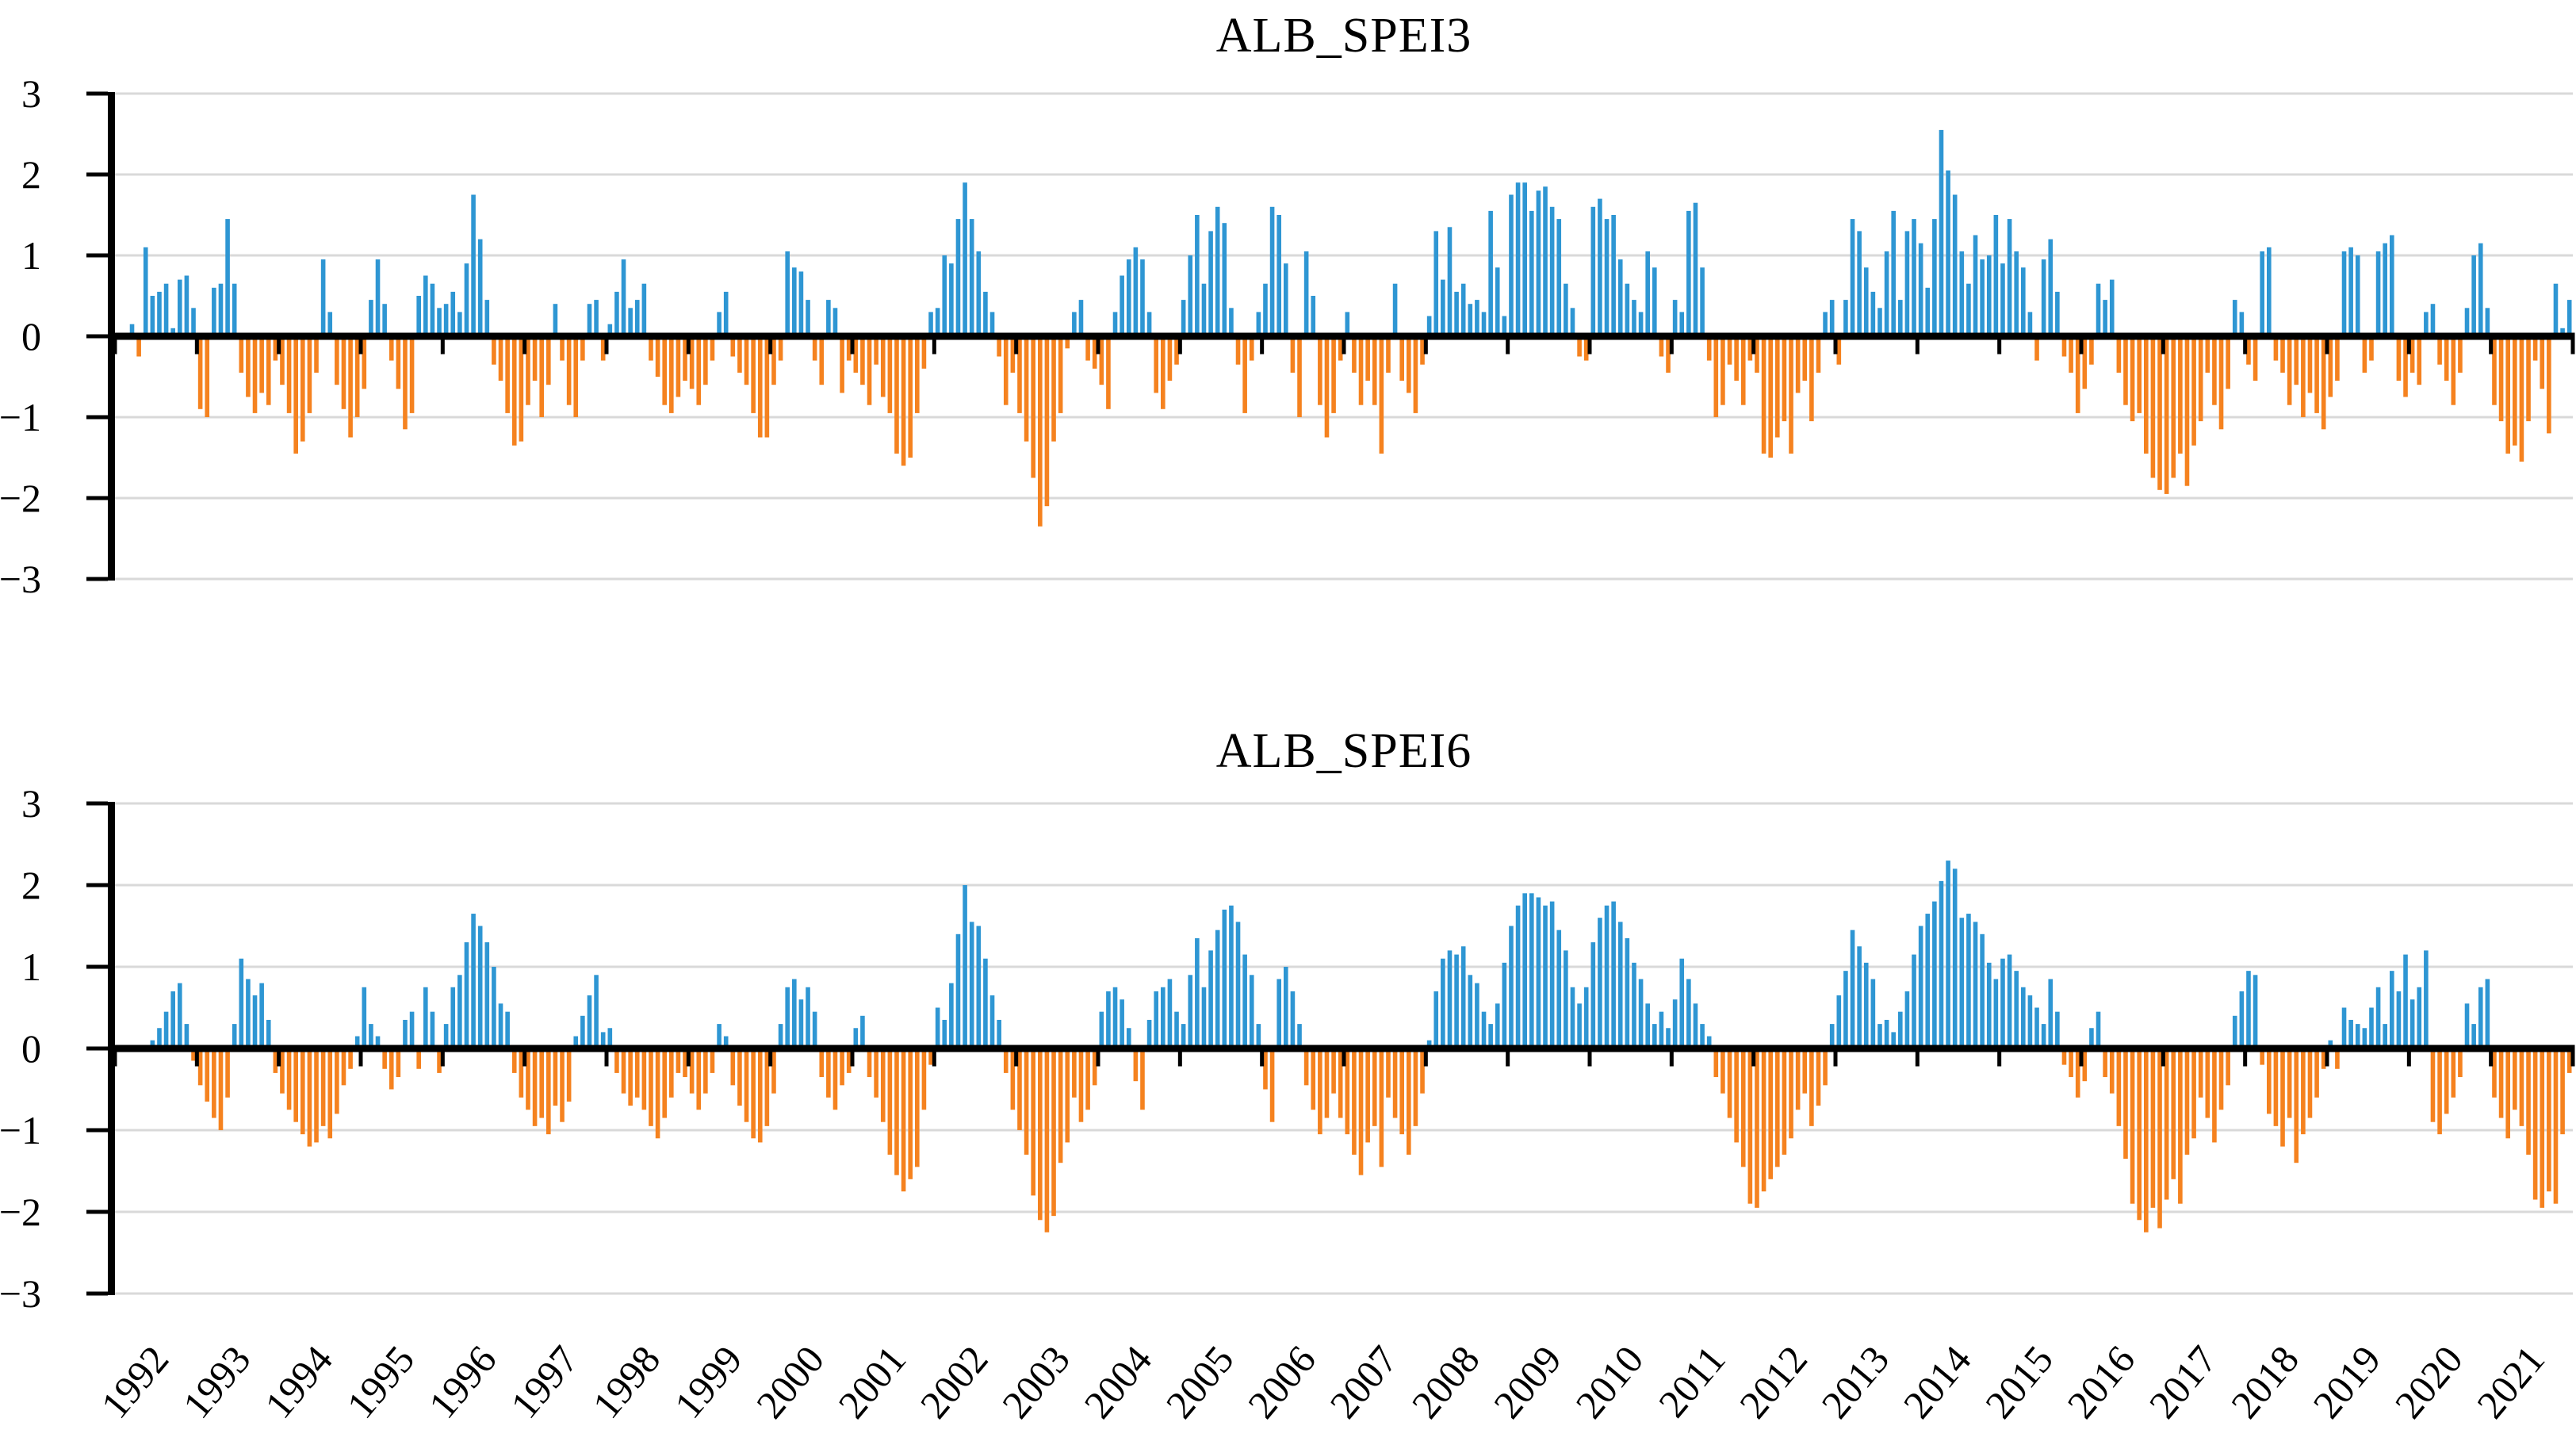 Image resolution: width=2576 pixels, height=1449 pixels. What do you see at coordinates (2346, 1382) in the screenshot?
I see `x-tick-label-2019: 2019` at bounding box center [2346, 1382].